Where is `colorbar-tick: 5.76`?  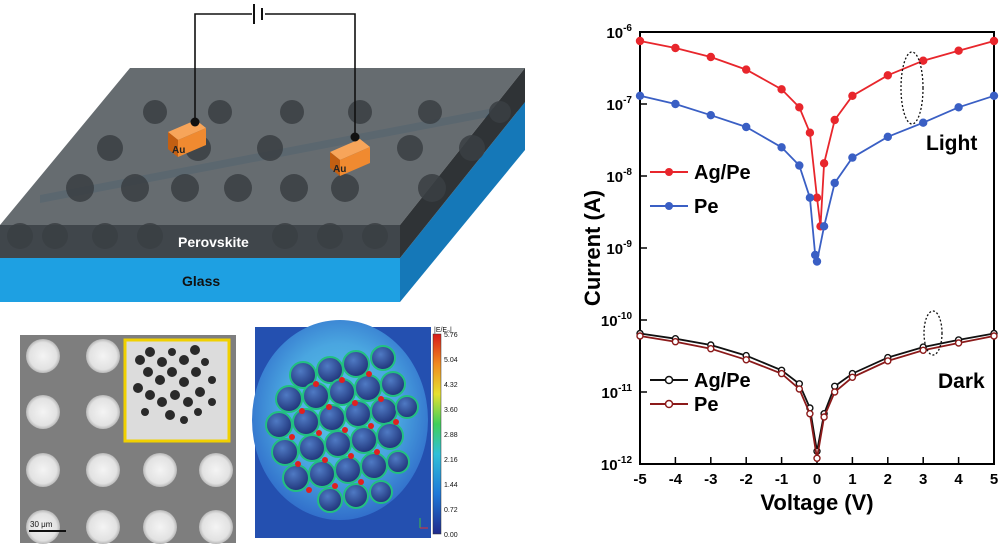
colorbar-tick: 5.76 is located at coordinates (451, 335).